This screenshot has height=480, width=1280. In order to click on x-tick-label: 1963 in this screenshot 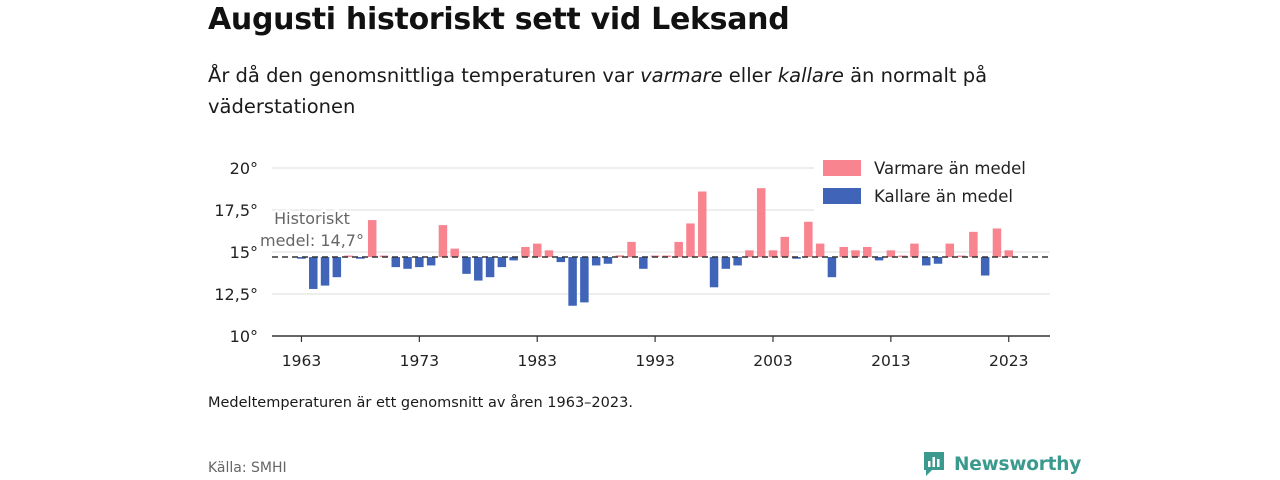, I will do `click(301, 361)`.